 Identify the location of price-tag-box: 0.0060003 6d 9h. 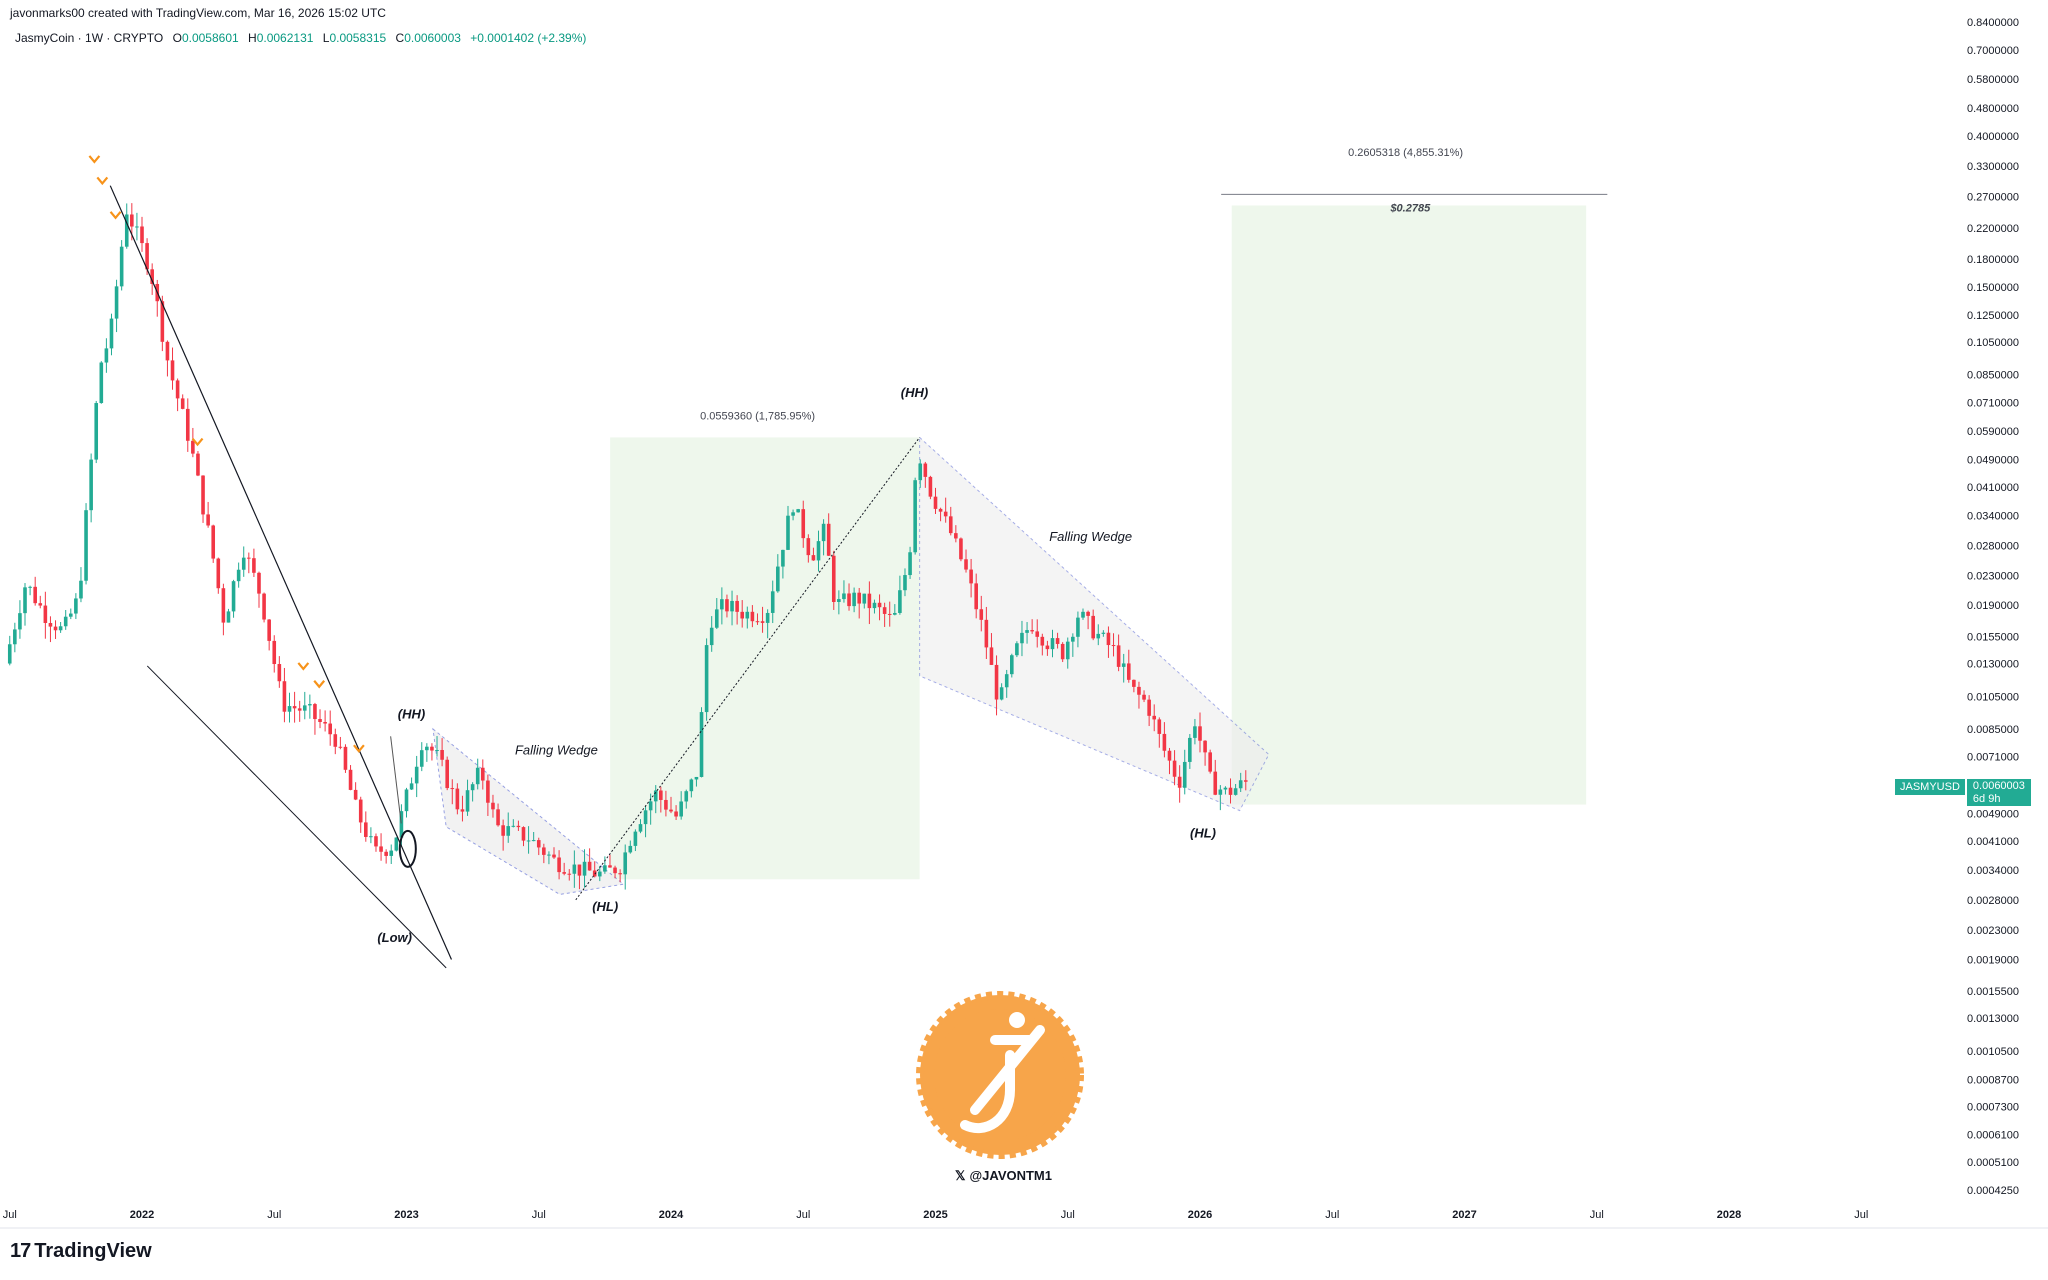
(1998, 792).